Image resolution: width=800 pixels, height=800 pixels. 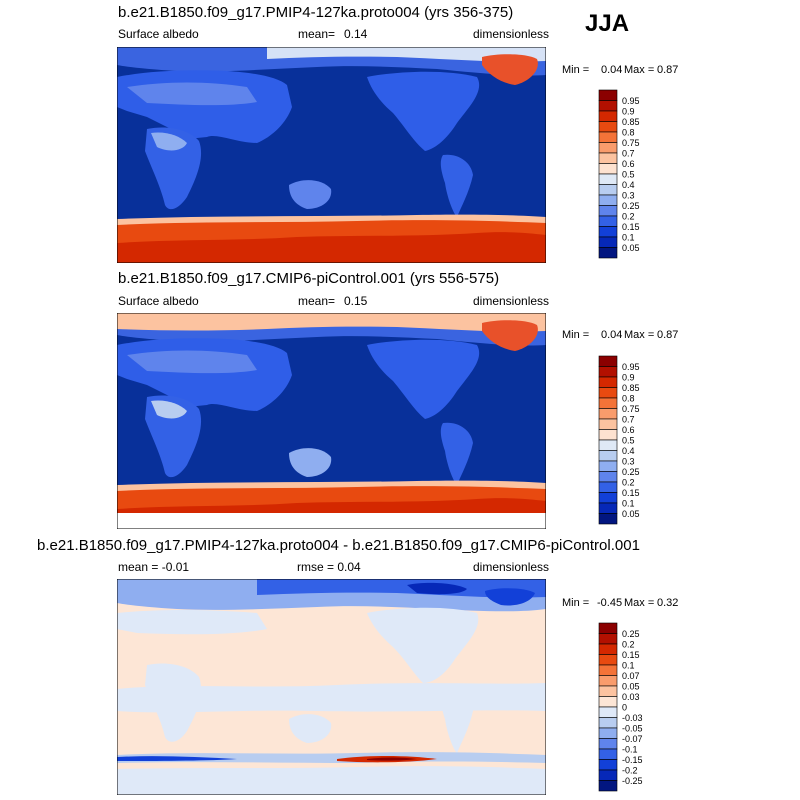 What do you see at coordinates (511, 567) in the screenshot?
I see `panel-3-units-label: dimensionless` at bounding box center [511, 567].